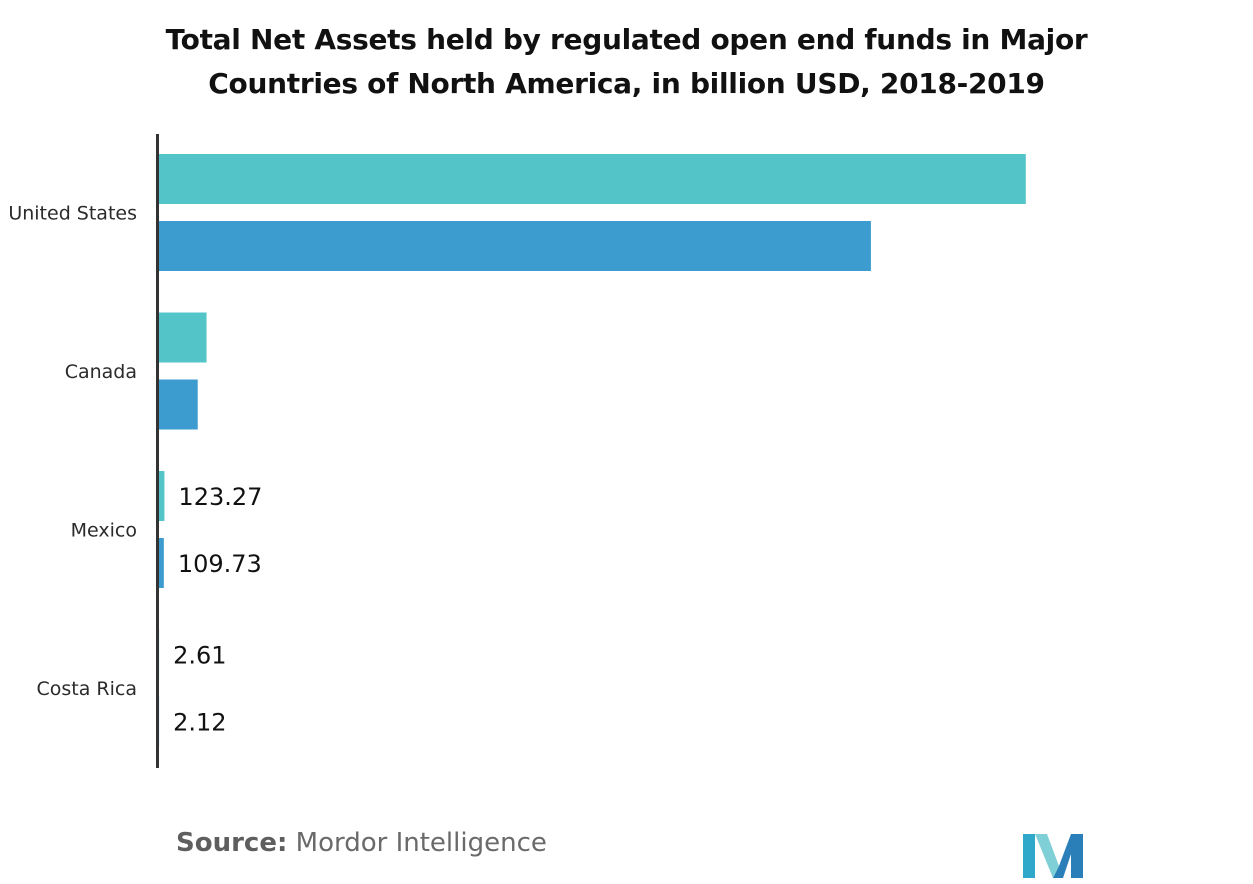  I want to click on data-label-costa-rica-s2018: 2.61, so click(199, 656).